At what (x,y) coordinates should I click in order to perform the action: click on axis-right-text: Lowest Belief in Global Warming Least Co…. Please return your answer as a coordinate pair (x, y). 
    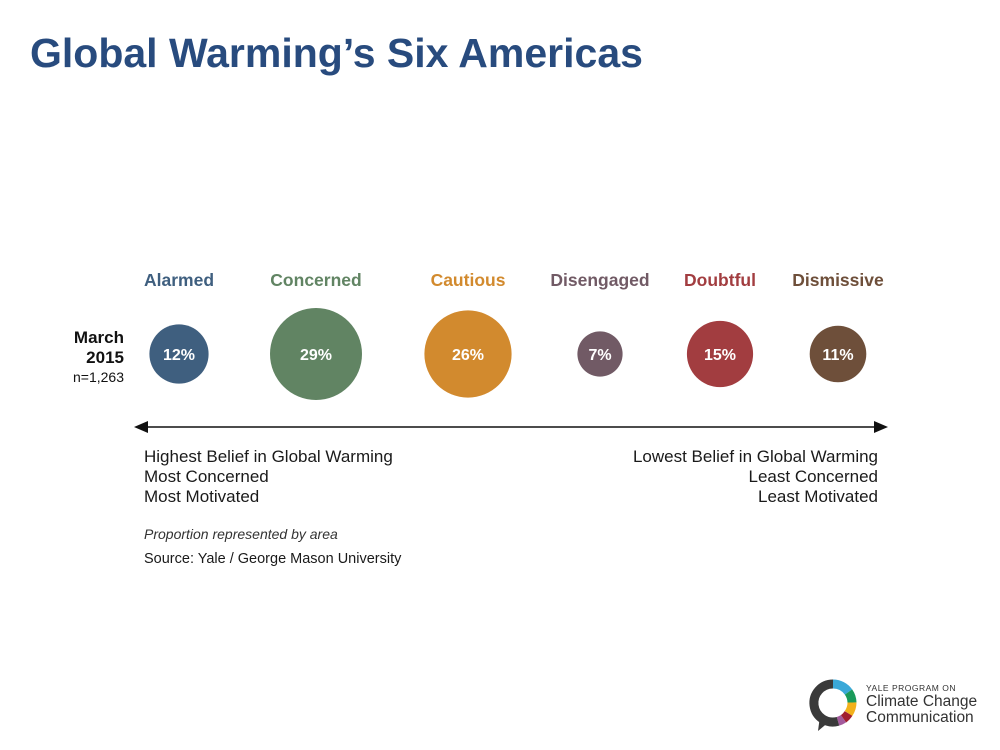
    Looking at the image, I should click on (755, 477).